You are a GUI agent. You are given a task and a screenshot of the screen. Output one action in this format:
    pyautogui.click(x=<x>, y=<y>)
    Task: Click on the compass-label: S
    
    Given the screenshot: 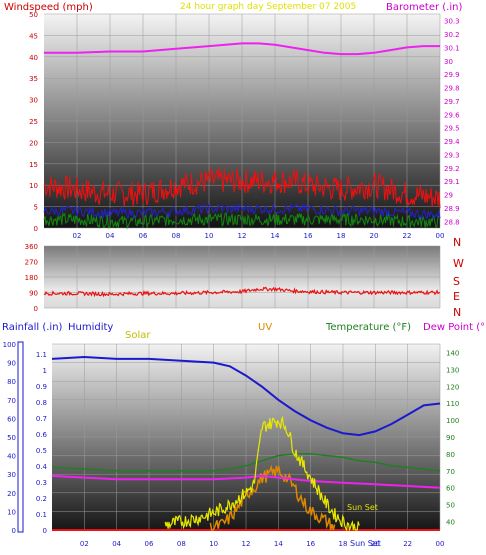 What is the action you would take?
    pyautogui.click(x=456, y=281)
    